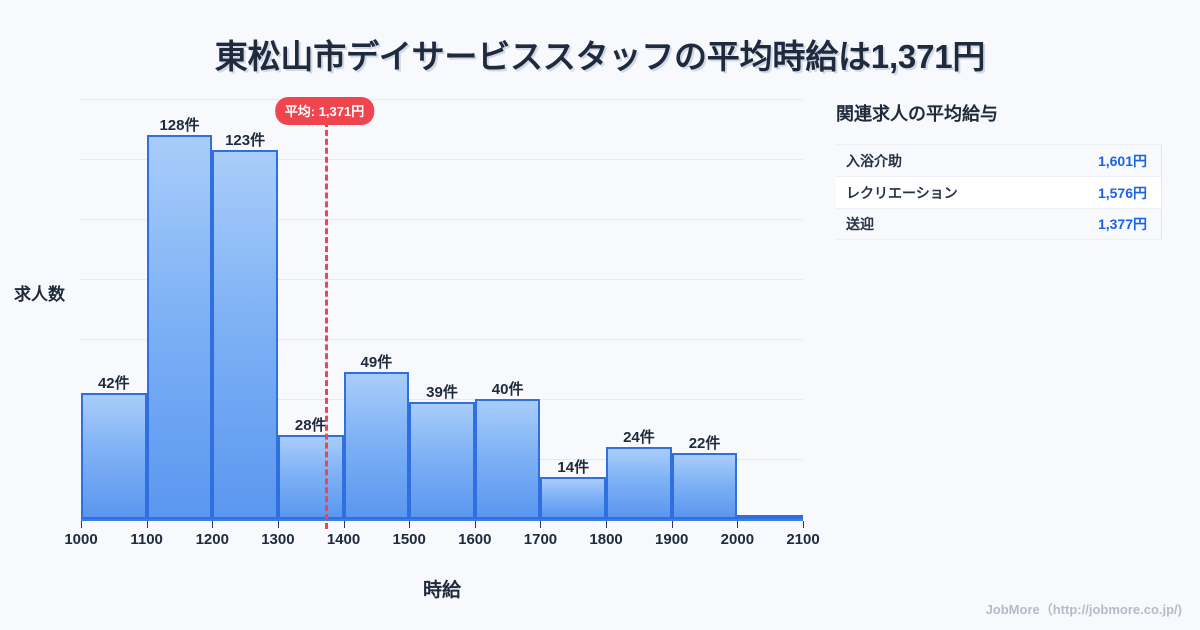 This screenshot has height=630, width=1200. I want to click on x-tick-label: 1400, so click(343, 539).